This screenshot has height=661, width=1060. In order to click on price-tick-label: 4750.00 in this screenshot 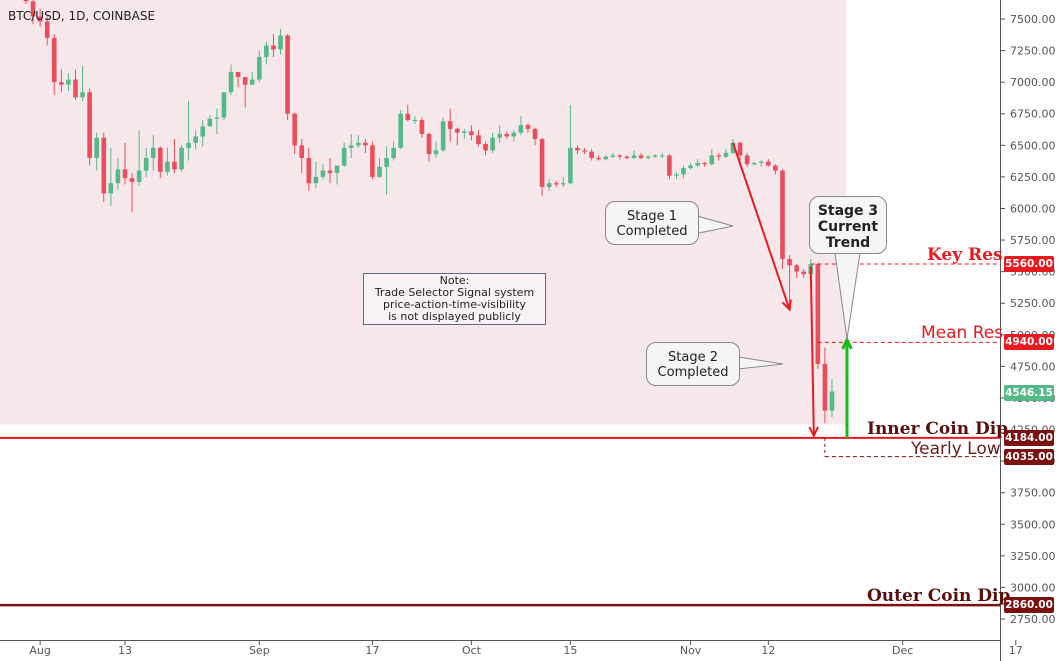, I will do `click(1033, 366)`.